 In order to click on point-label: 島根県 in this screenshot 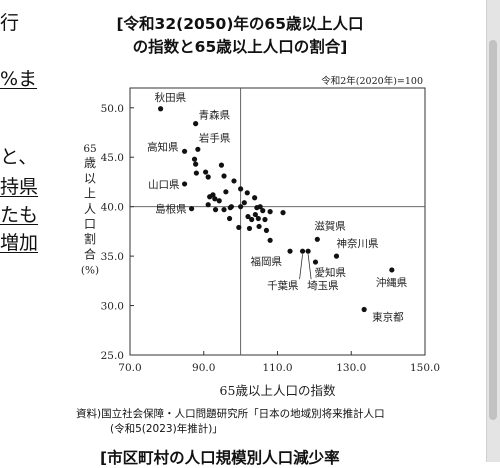, I will do `click(171, 209)`.